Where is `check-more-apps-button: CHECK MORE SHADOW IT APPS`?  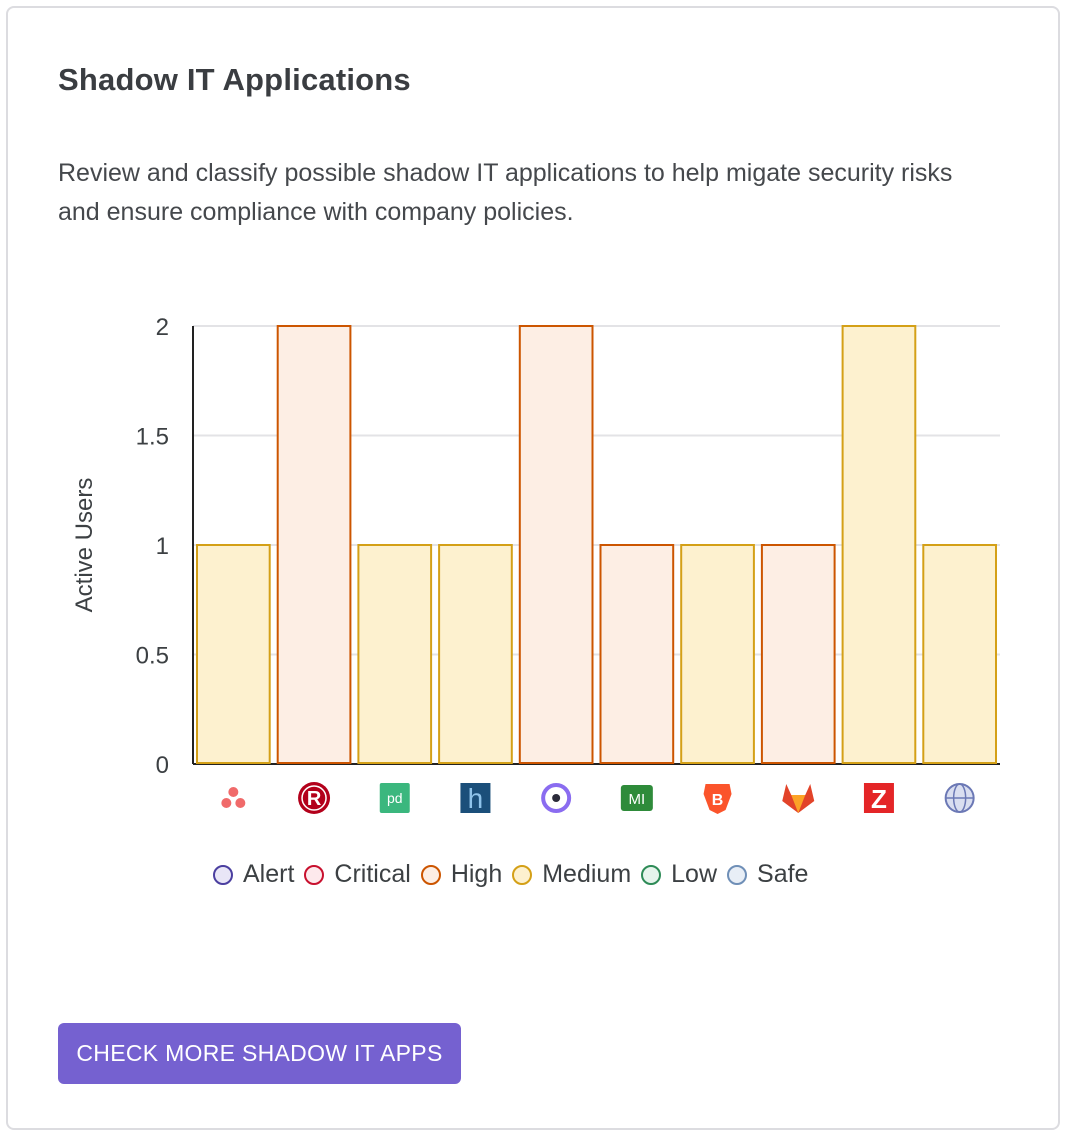
check-more-apps-button: CHECK MORE SHADOW IT APPS is located at coordinates (259, 1053).